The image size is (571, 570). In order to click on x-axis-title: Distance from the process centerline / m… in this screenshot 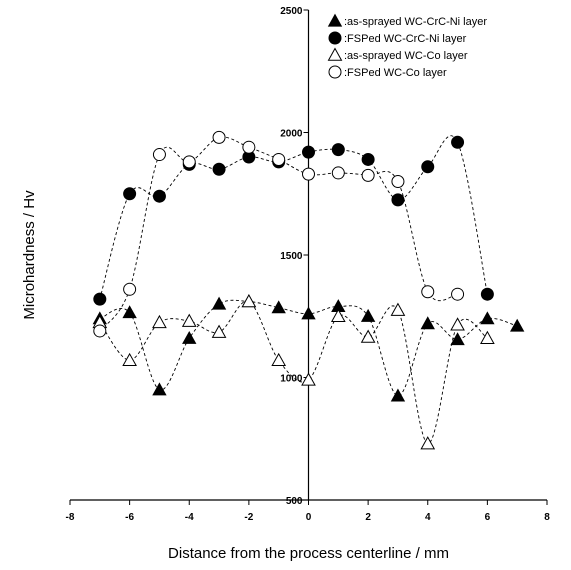, I will do `click(308, 553)`.